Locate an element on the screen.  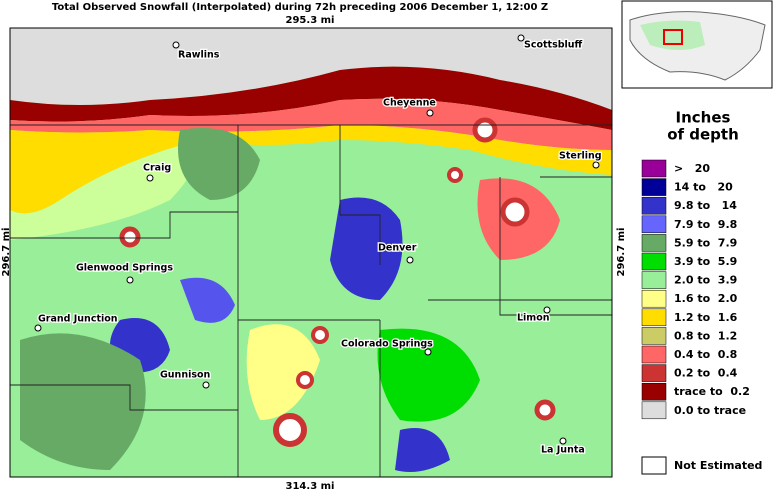
scale-bottom: 314.3 mi is located at coordinates (310, 486).